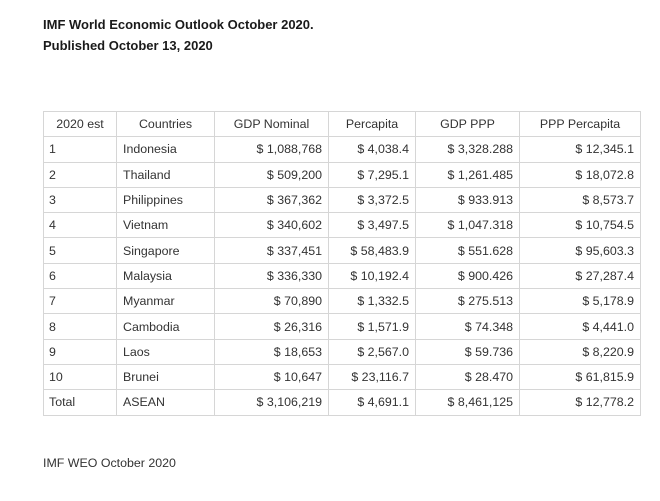 Image resolution: width=660 pixels, height=501 pixels. I want to click on gdp-nominal-cell: $ 70,890, so click(271, 301).